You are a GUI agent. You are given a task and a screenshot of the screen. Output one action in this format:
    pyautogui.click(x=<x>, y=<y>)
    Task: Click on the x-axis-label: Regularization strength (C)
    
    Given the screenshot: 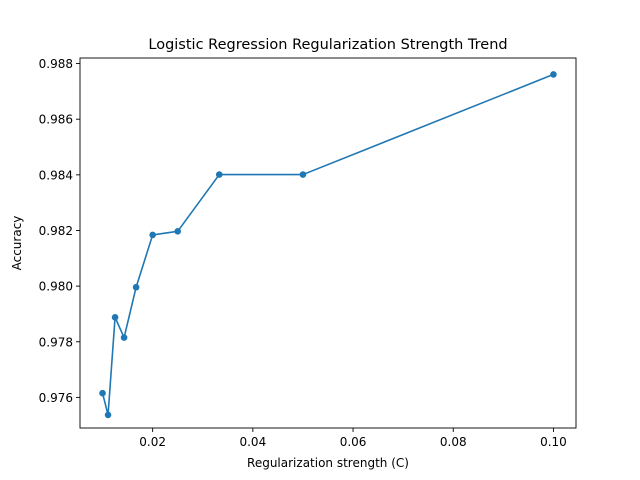 What is the action you would take?
    pyautogui.click(x=328, y=463)
    